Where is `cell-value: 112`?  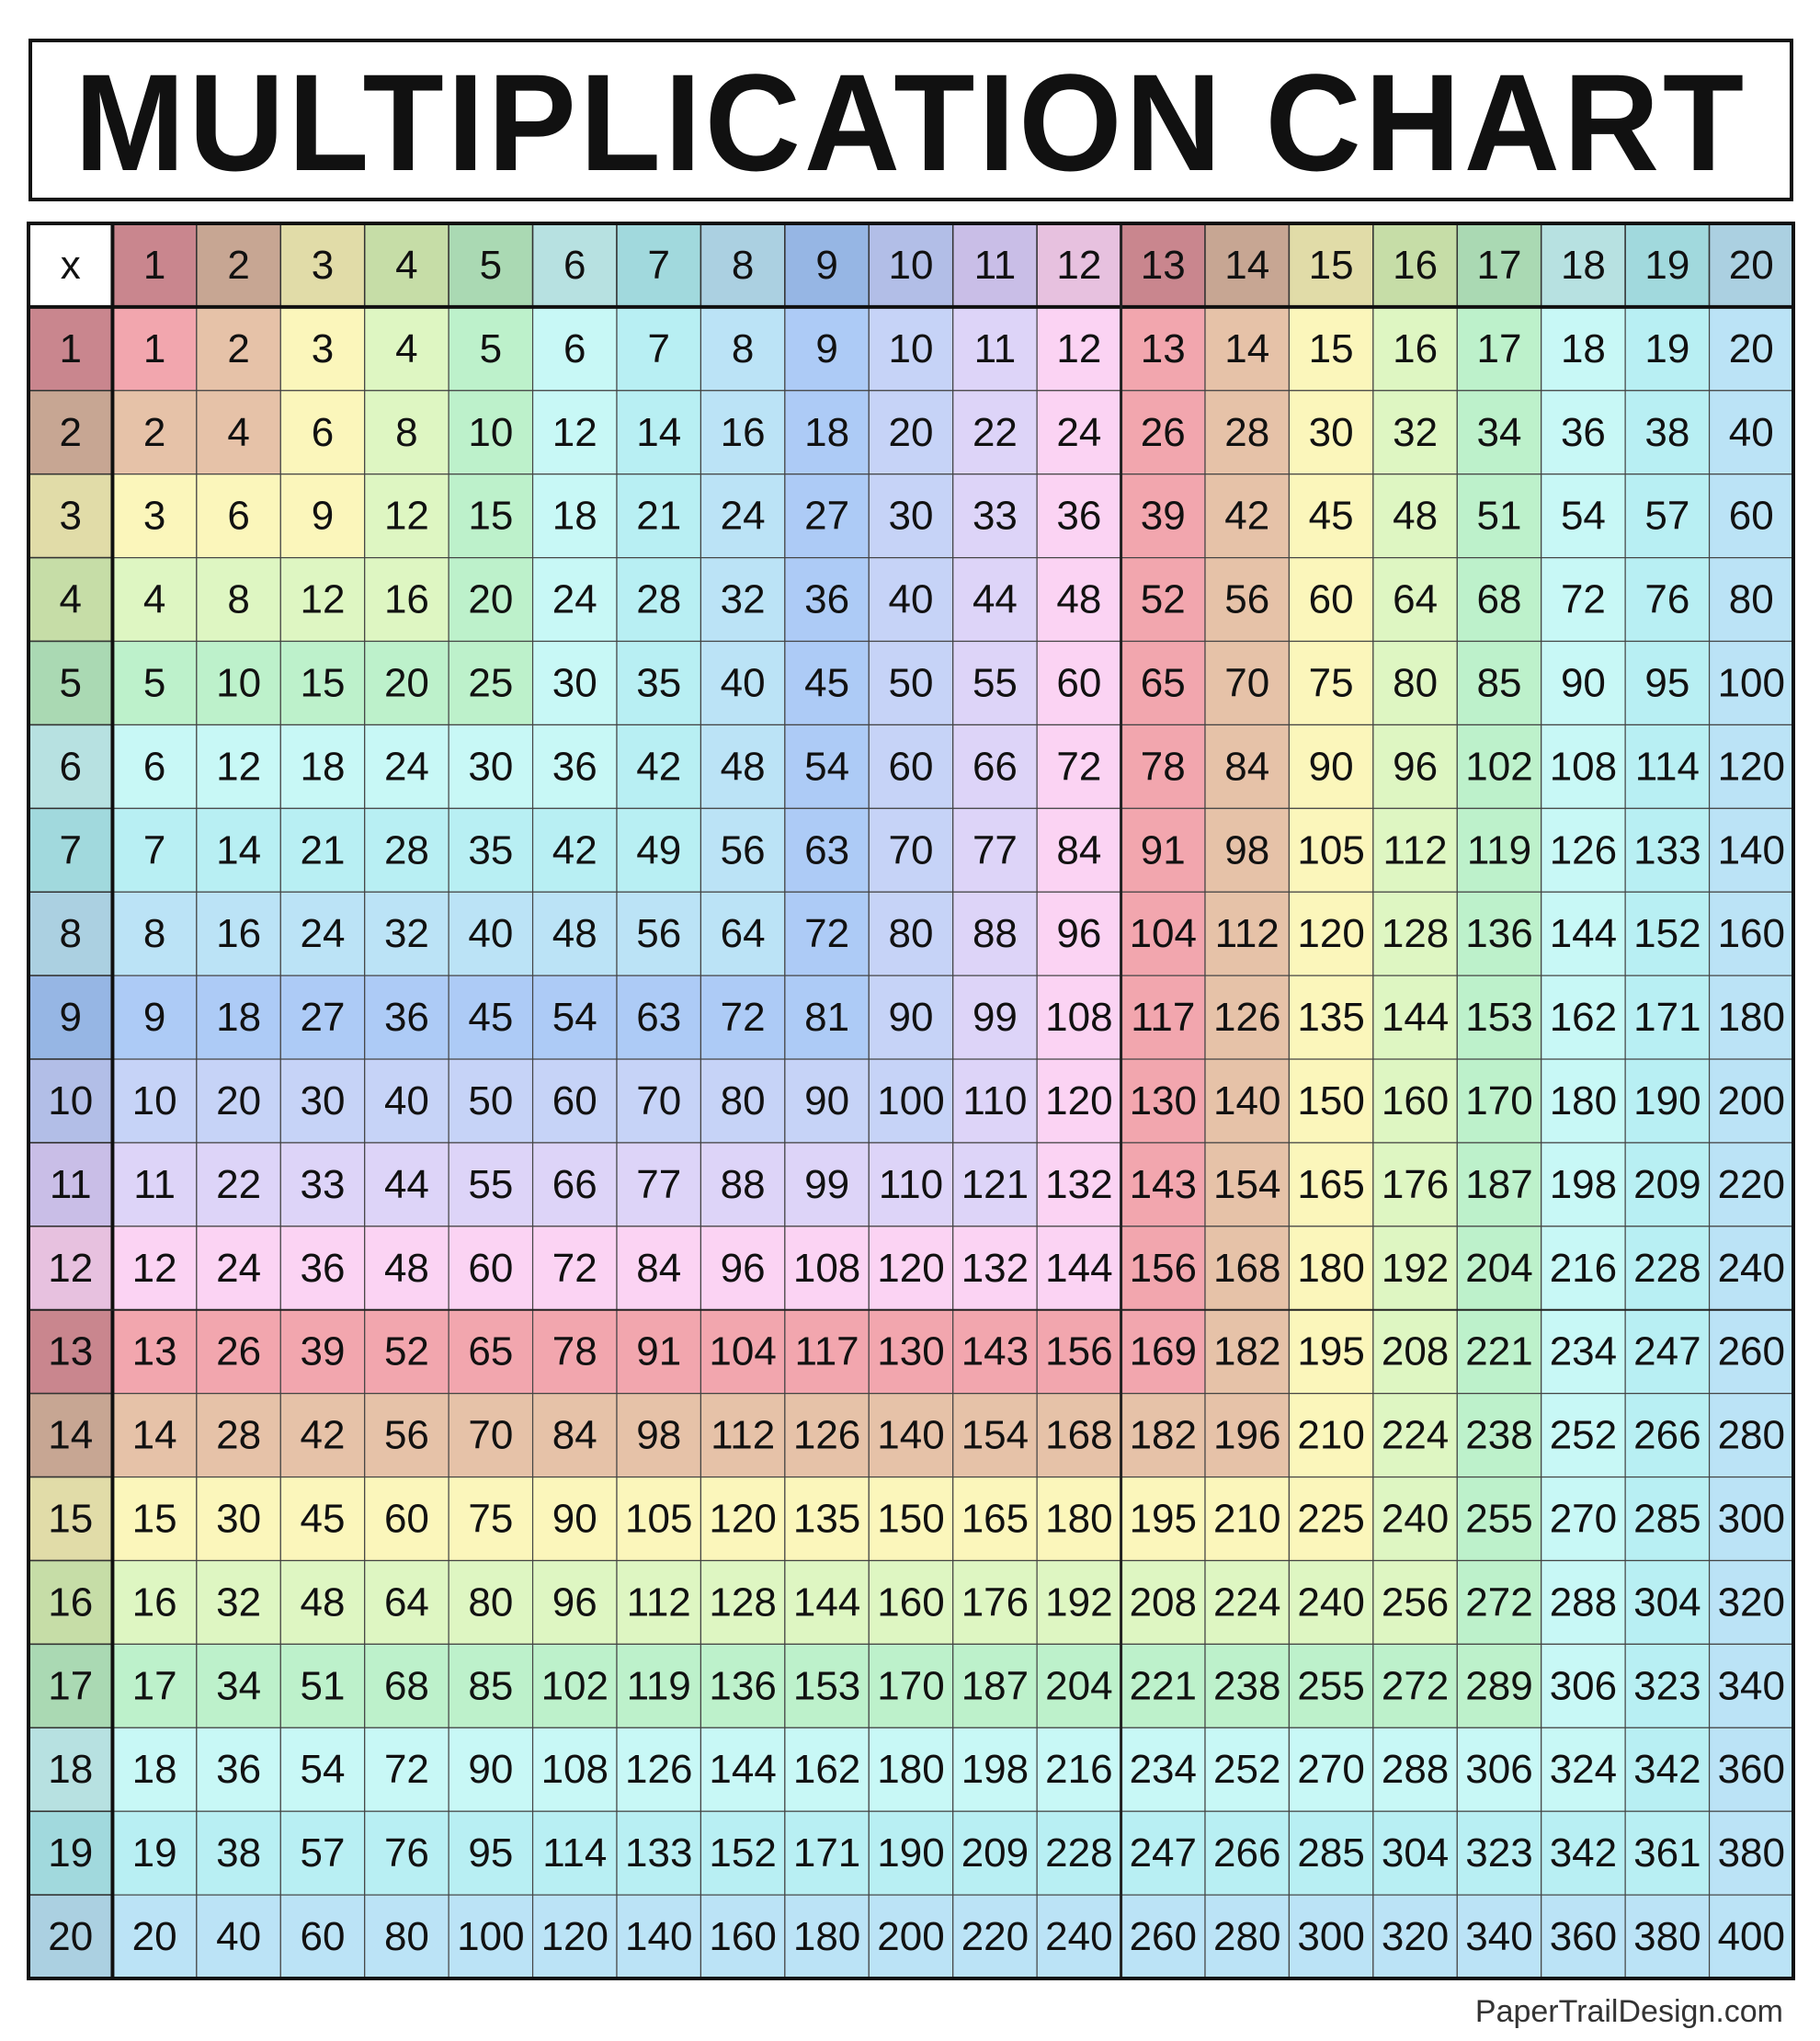
cell-value: 112 is located at coordinates (1247, 934).